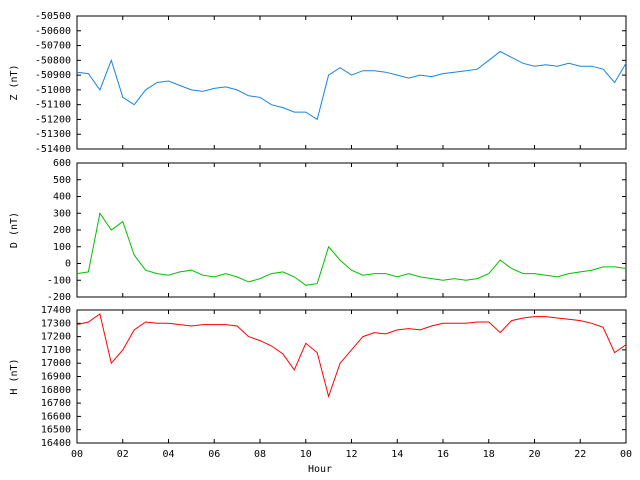  What do you see at coordinates (56, 430) in the screenshot?
I see `y-tick-label: 16500` at bounding box center [56, 430].